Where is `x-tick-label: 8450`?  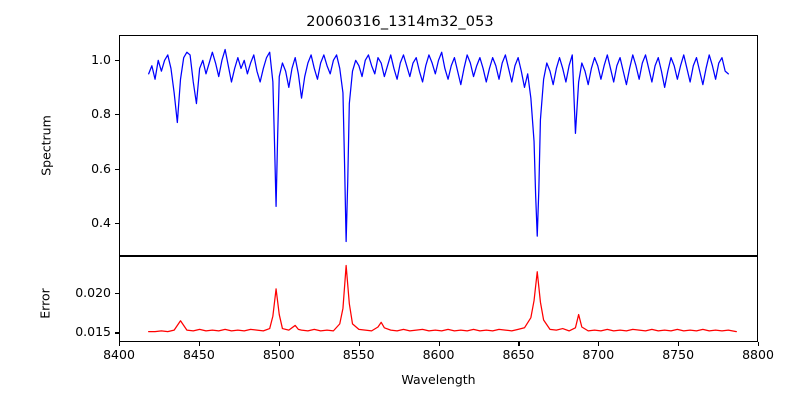
x-tick-label: 8450 is located at coordinates (198, 354).